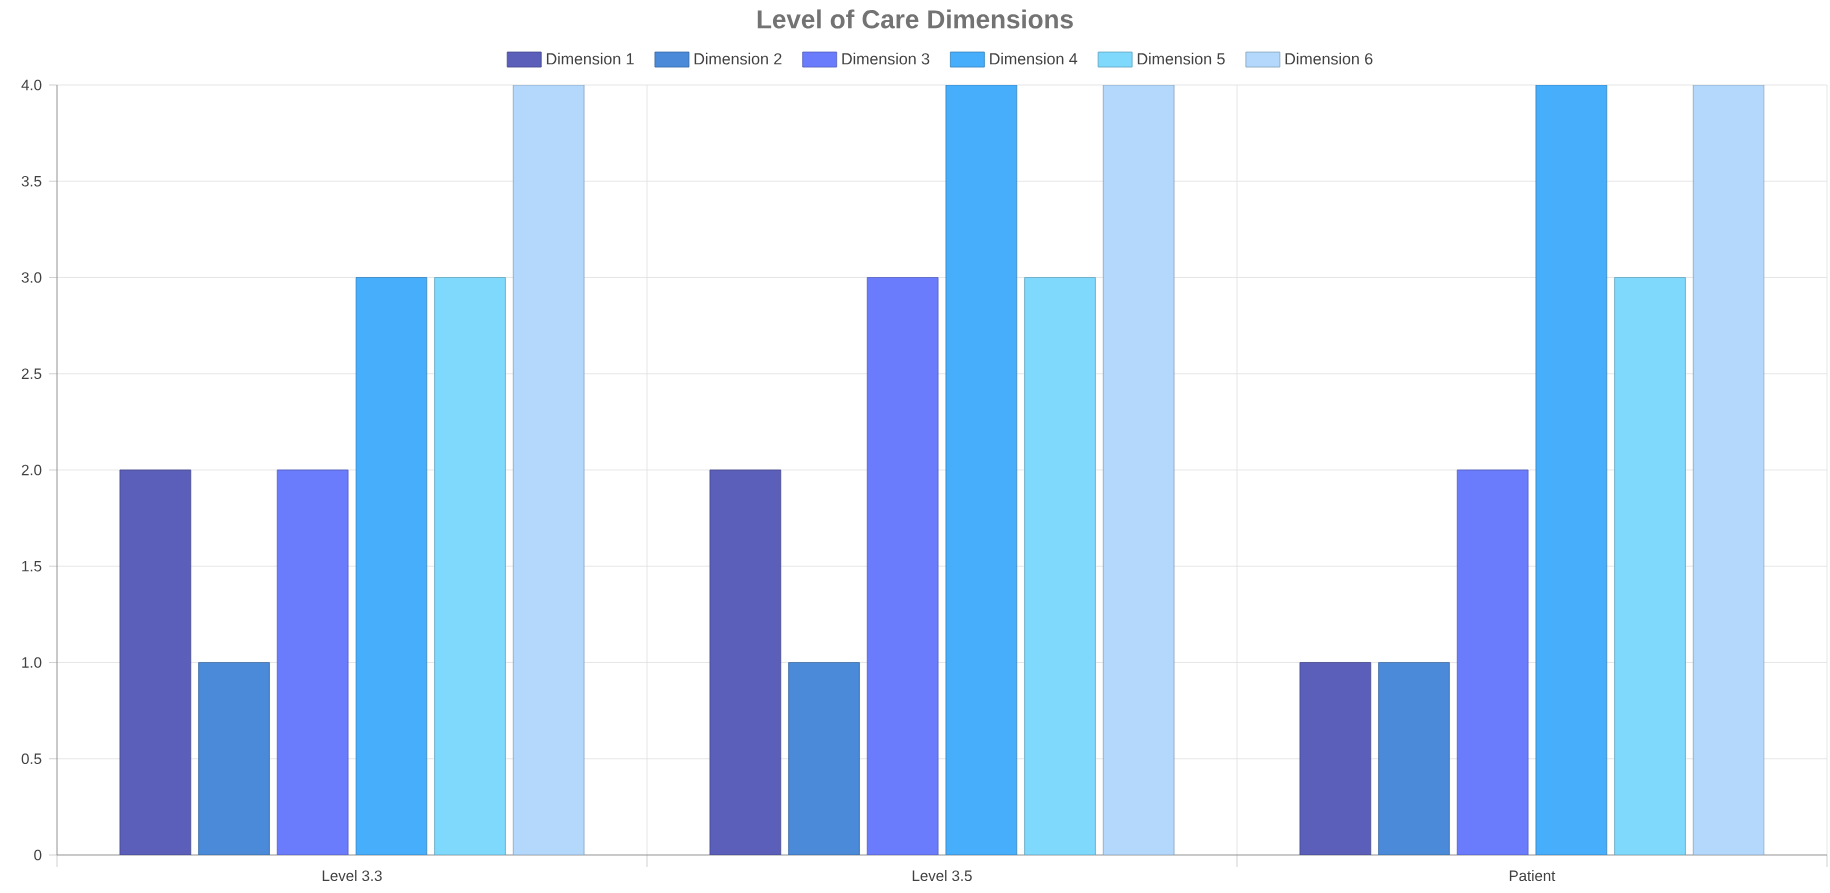 Image resolution: width=1830 pixels, height=893 pixels. Describe the element at coordinates (31, 181) in the screenshot. I see `y-tick-label: 3.5` at that location.